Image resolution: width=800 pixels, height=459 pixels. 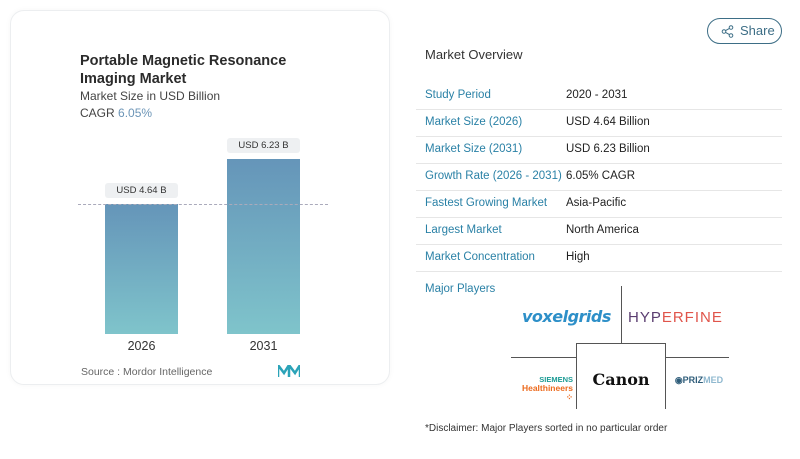 I want to click on cagr-label: CAGR, so click(x=97, y=113).